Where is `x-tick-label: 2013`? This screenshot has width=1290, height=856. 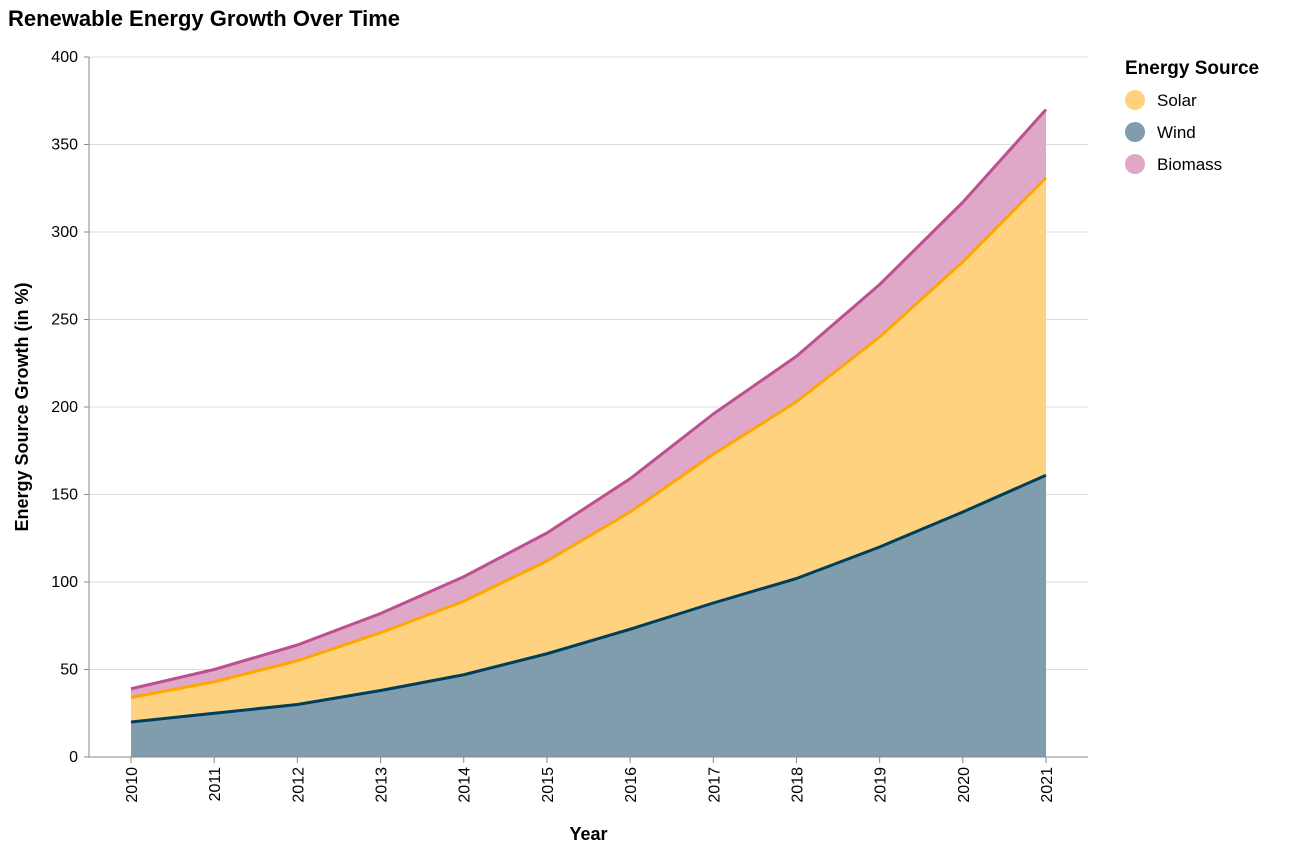
x-tick-label: 2013 is located at coordinates (382, 785).